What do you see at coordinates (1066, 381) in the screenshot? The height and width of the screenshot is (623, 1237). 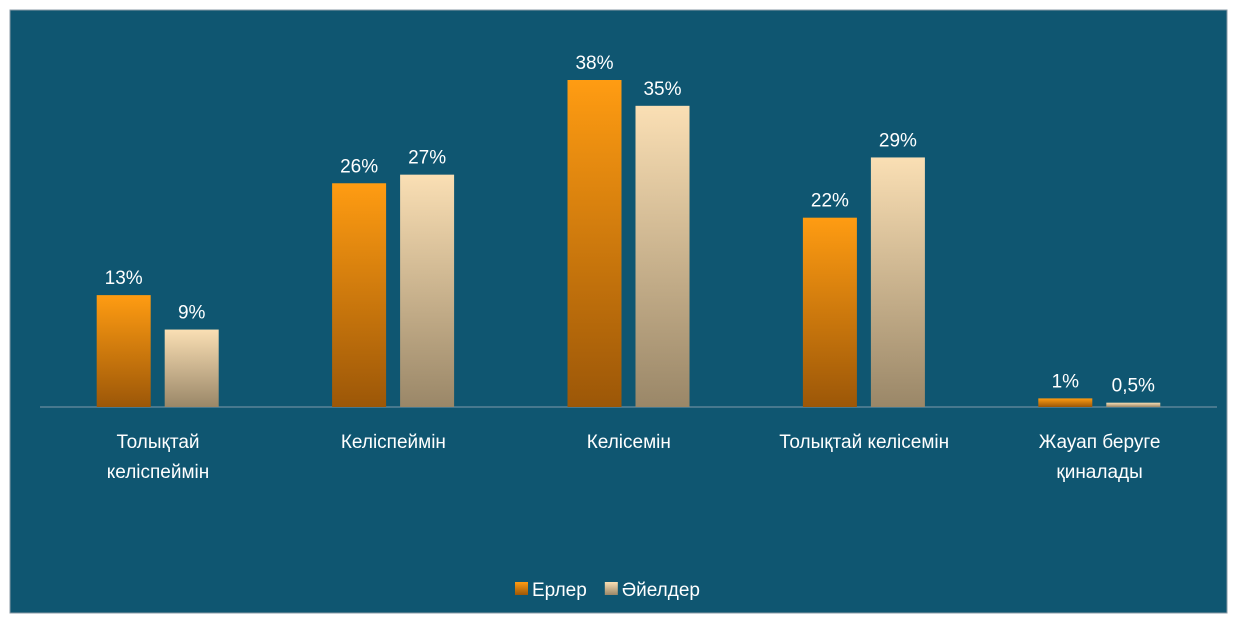 I see `value-label: 1%` at bounding box center [1066, 381].